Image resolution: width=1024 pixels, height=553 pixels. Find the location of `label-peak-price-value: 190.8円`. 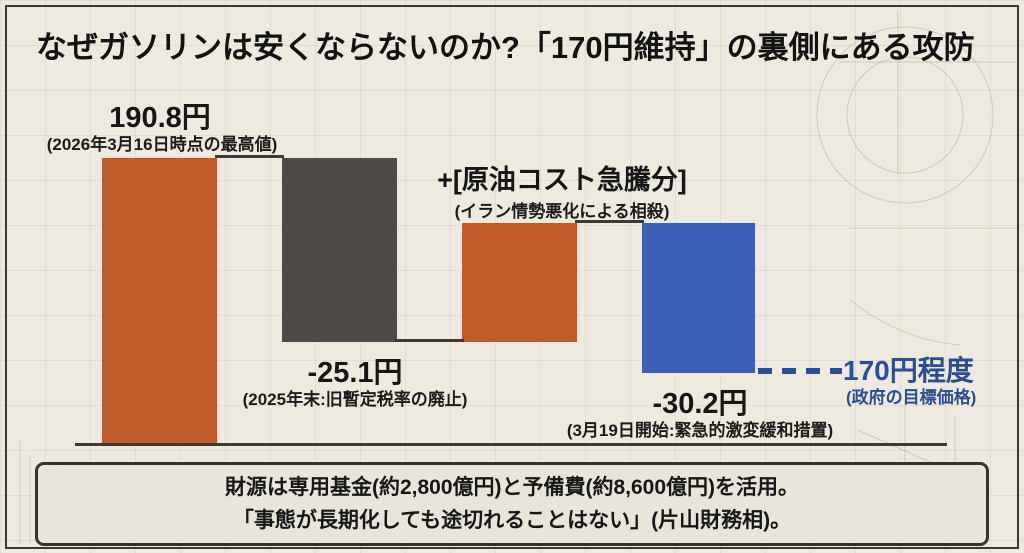

label-peak-price-value: 190.8円 is located at coordinates (160, 118).